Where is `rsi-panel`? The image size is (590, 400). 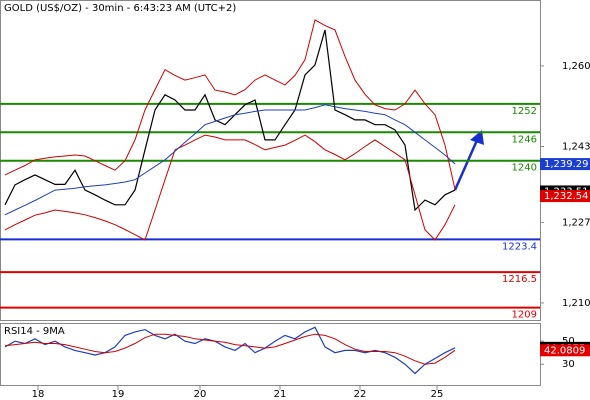
rsi-panel is located at coordinates (270, 354).